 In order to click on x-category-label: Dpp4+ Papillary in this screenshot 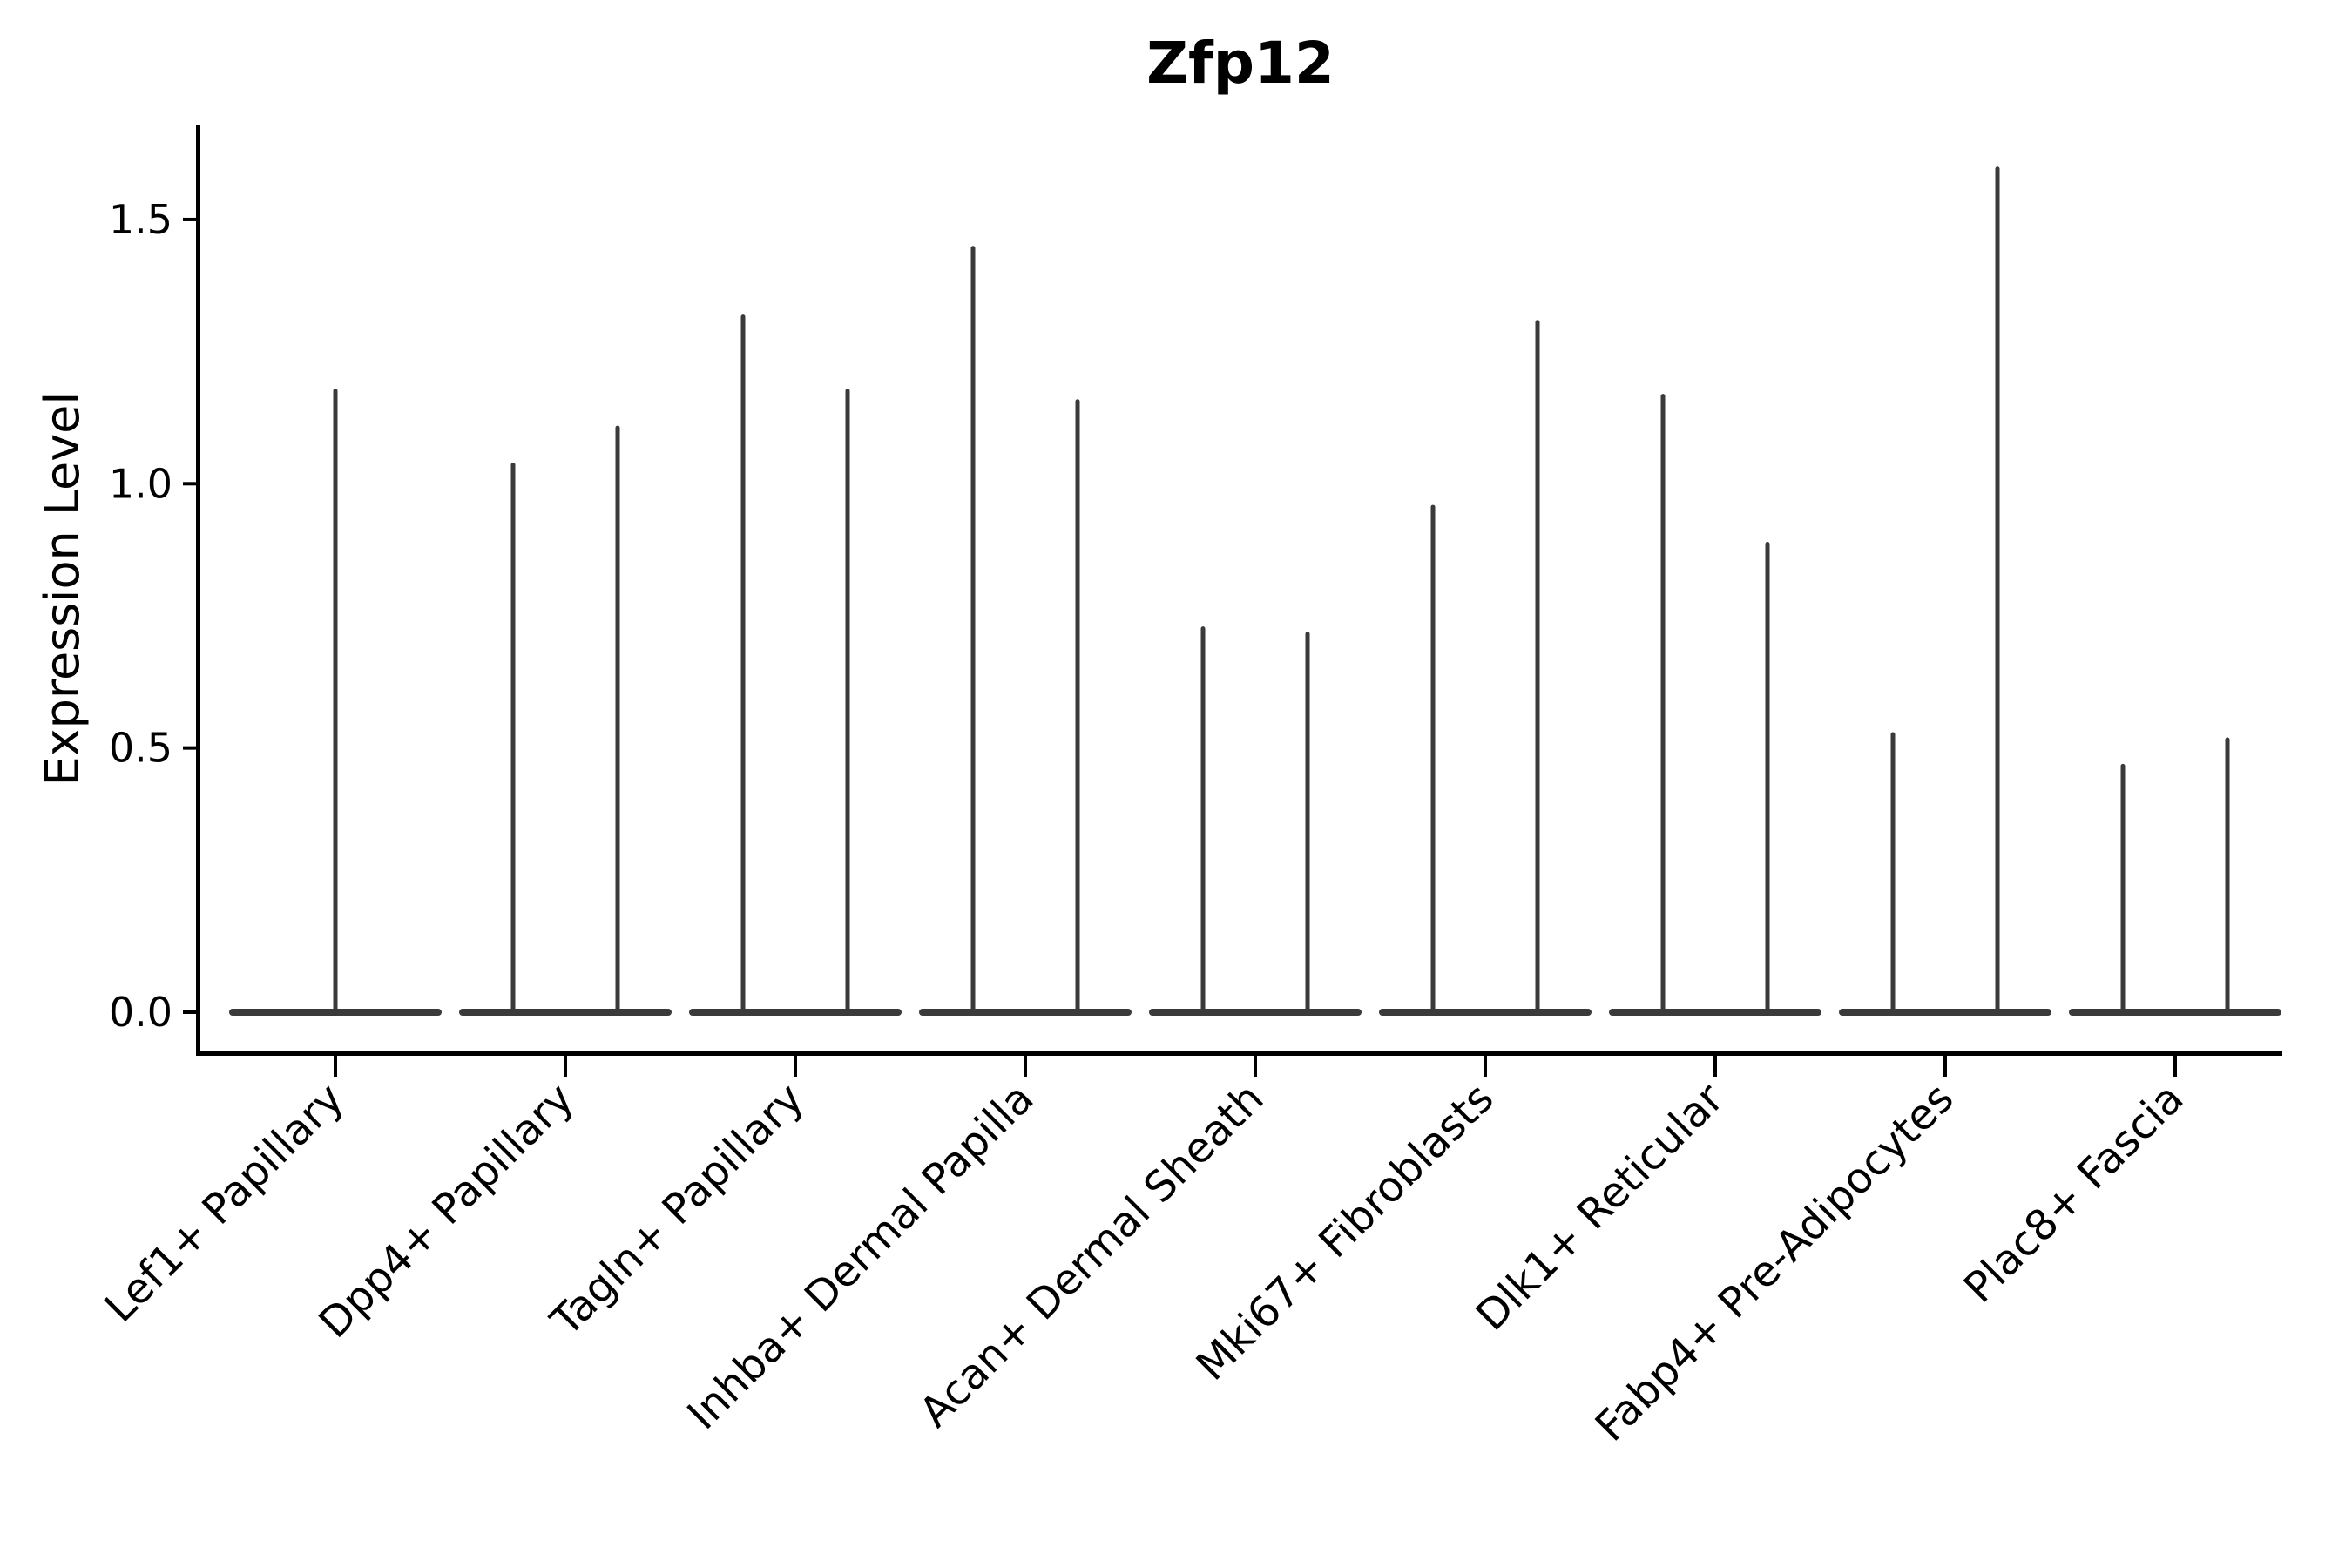, I will do `click(446, 1211)`.